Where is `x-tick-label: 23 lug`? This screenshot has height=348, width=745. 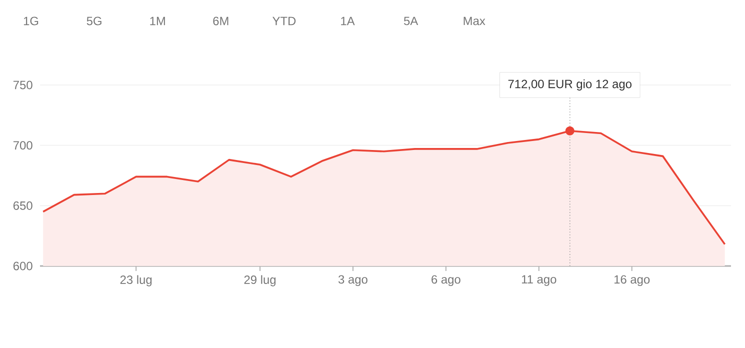
x-tick-label: 23 lug is located at coordinates (136, 280).